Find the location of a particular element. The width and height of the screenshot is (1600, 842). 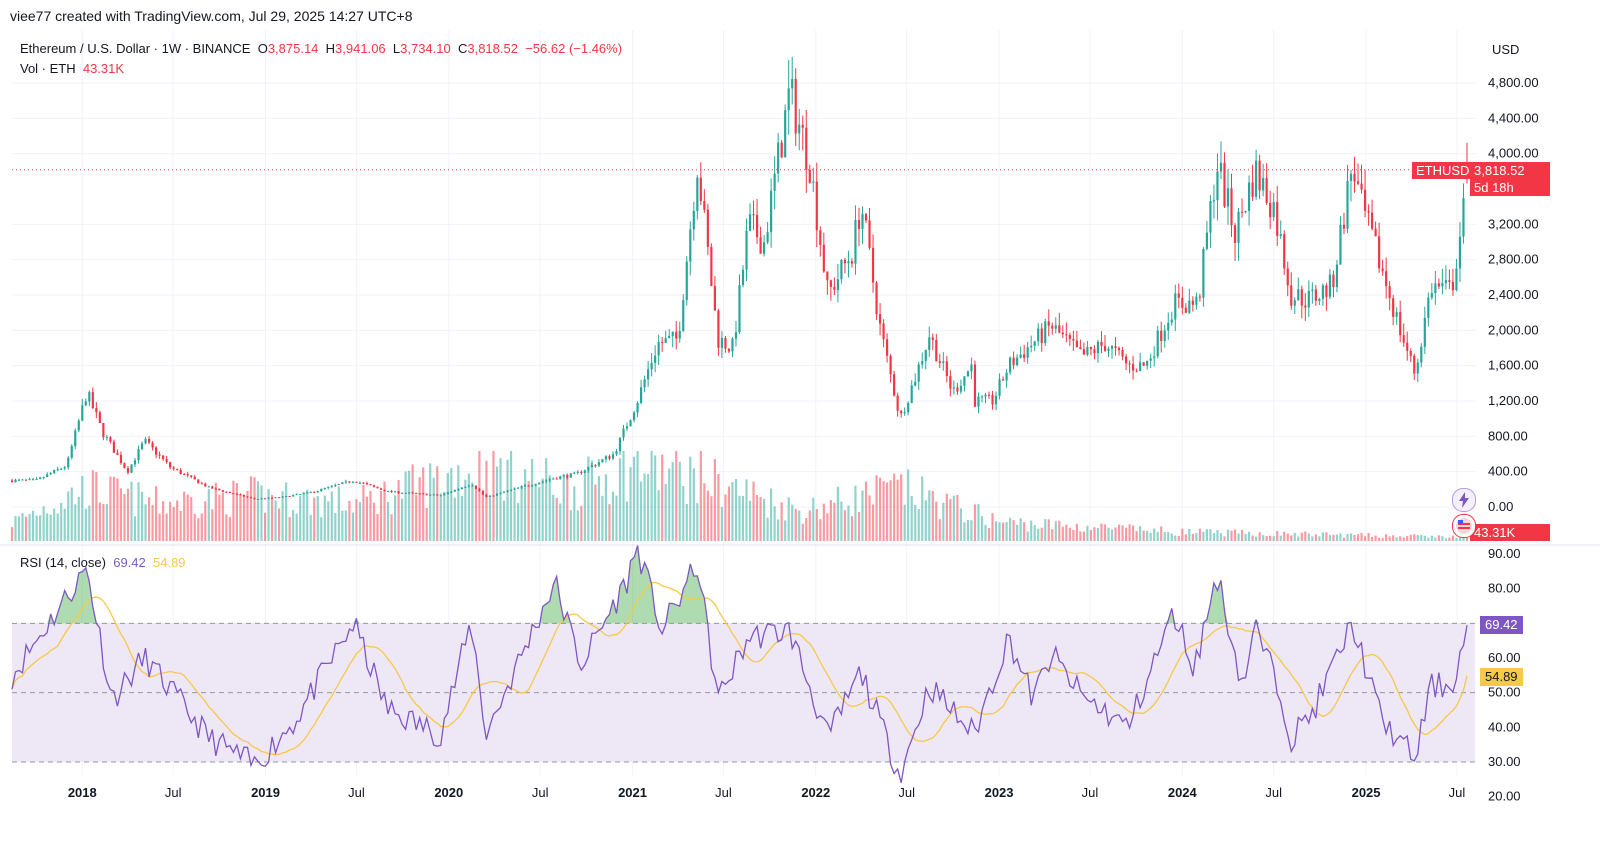

currency-label: USD is located at coordinates (1506, 49).